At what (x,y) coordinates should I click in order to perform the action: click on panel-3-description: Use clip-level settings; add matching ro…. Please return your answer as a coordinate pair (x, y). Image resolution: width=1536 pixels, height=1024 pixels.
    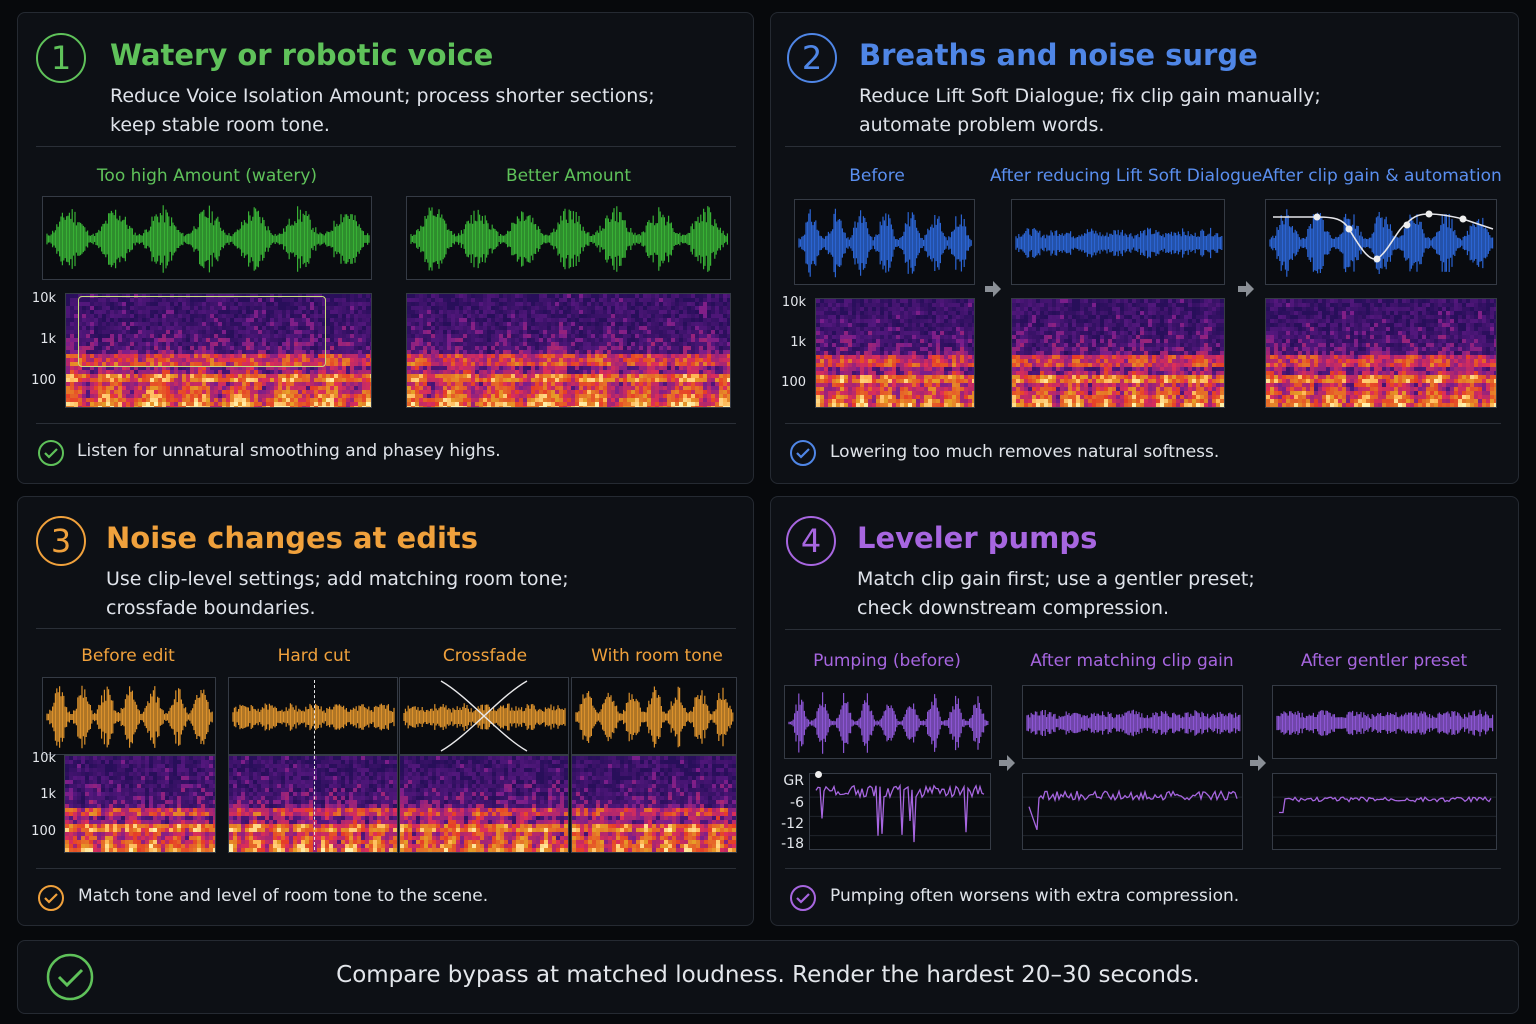
    Looking at the image, I should click on (337, 594).